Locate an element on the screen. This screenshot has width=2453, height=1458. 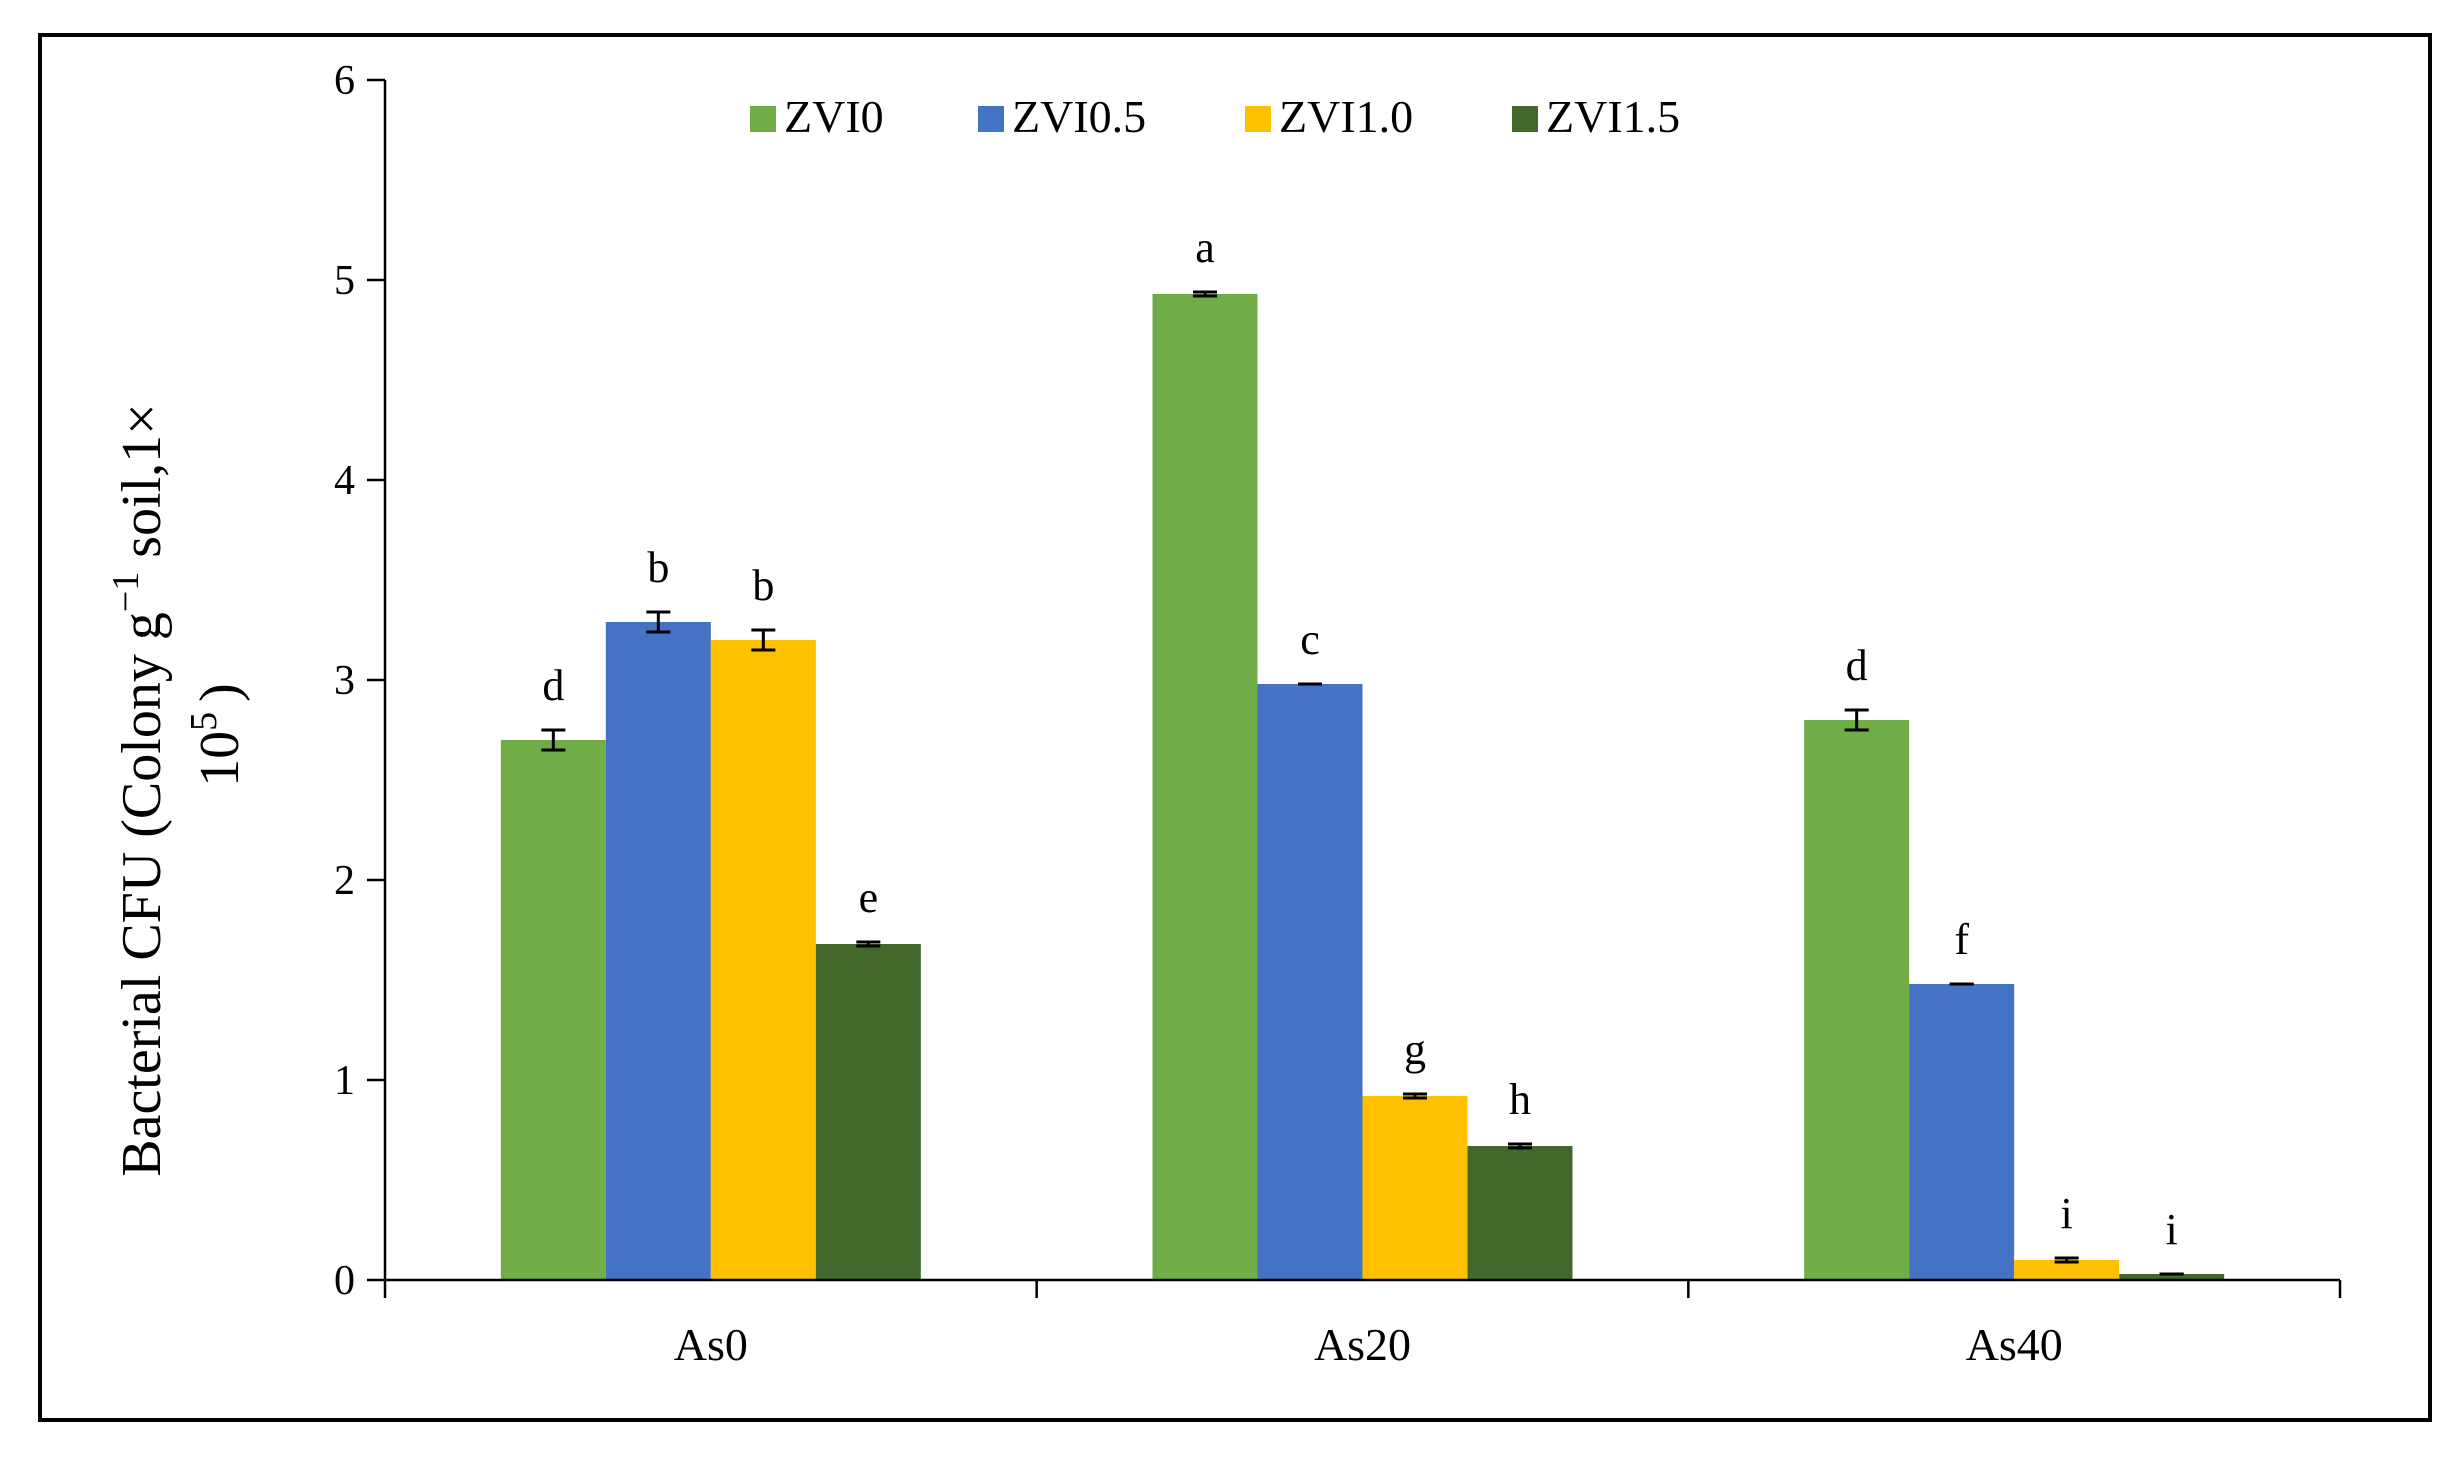
legend-label: ZVI1.5 is located at coordinates (1613, 116).